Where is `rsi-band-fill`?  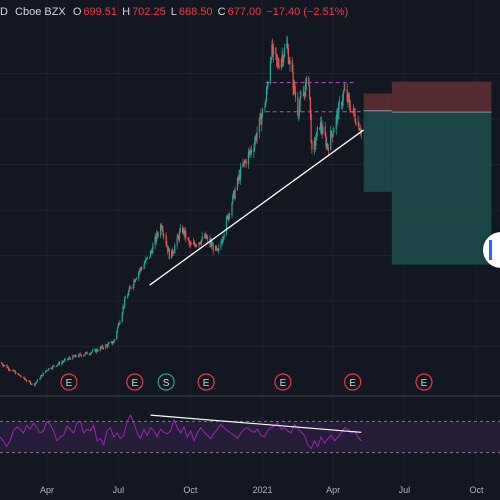
rsi-band-fill is located at coordinates (250, 437).